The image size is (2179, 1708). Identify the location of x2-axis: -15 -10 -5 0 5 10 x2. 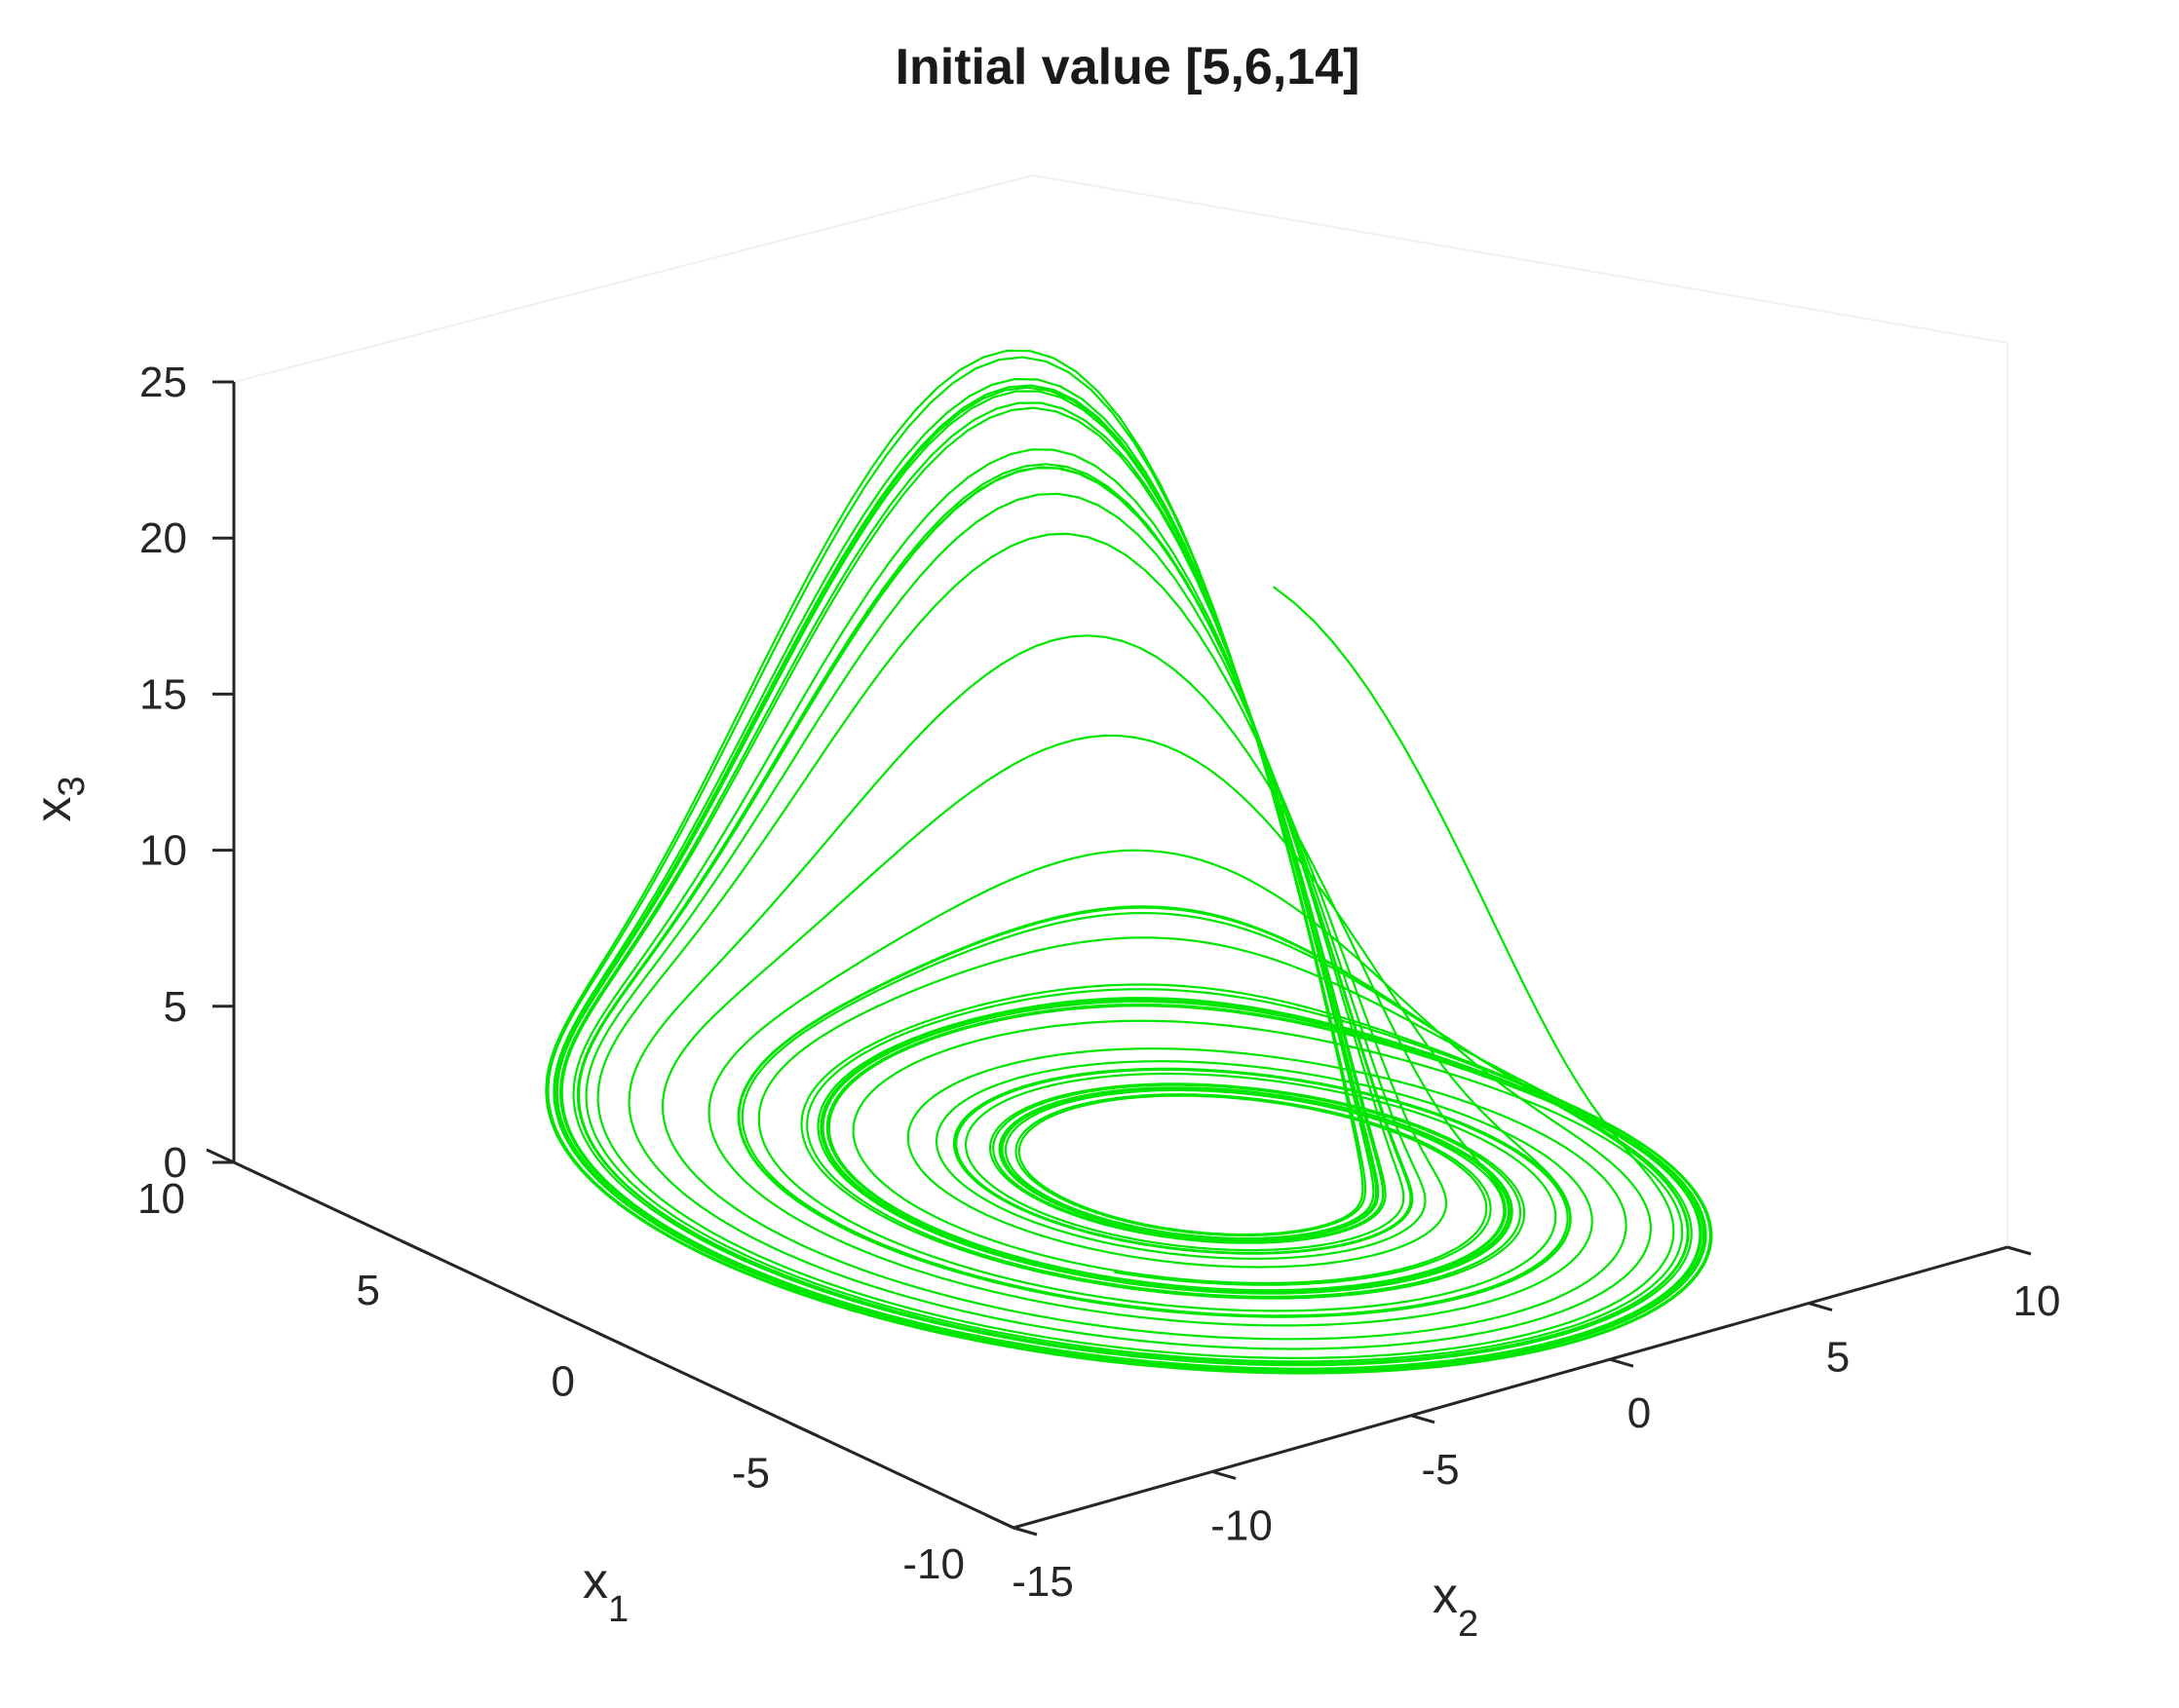
(1536, 1445).